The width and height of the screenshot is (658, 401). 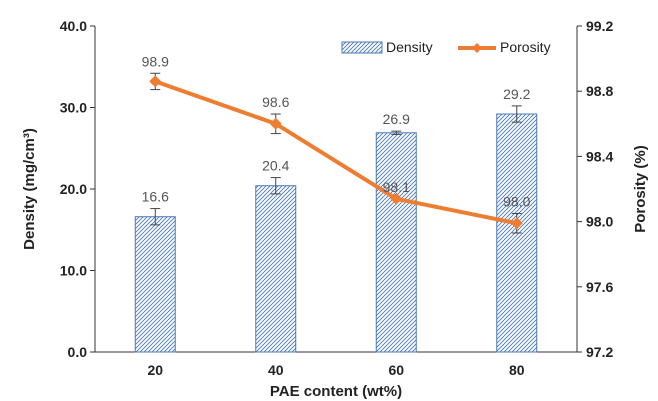 What do you see at coordinates (155, 370) in the screenshot?
I see `x-tick-label: 20` at bounding box center [155, 370].